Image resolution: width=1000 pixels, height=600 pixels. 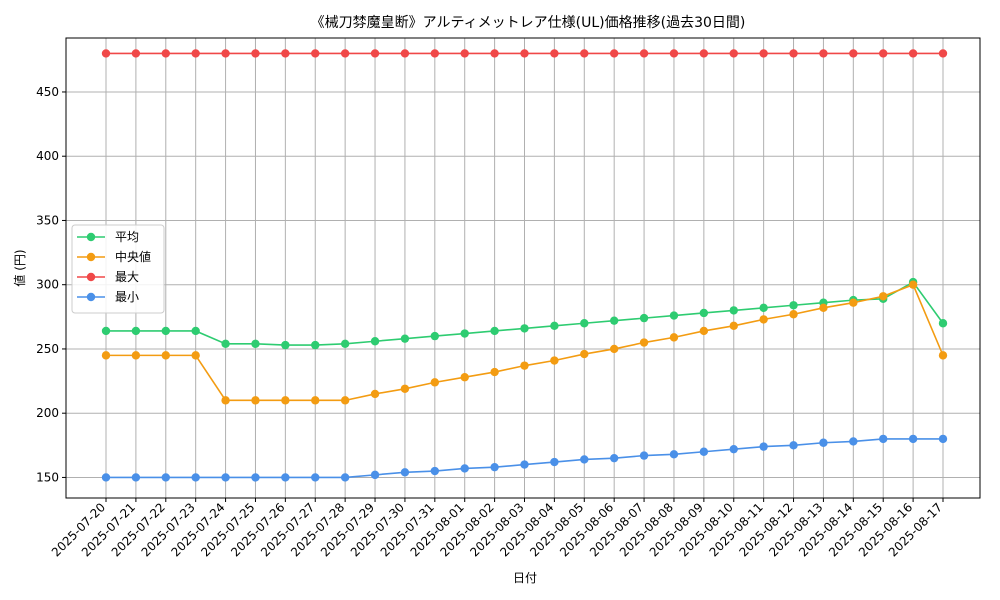 What do you see at coordinates (47, 92) in the screenshot?
I see `y-tick-label: 450` at bounding box center [47, 92].